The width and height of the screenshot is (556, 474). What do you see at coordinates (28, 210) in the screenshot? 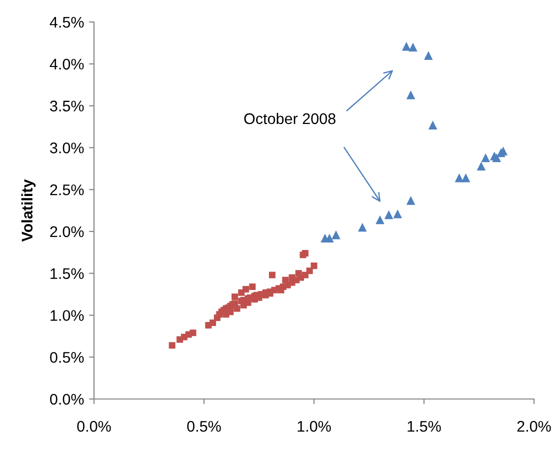
I see `y-axis-title: Volatility` at bounding box center [28, 210].